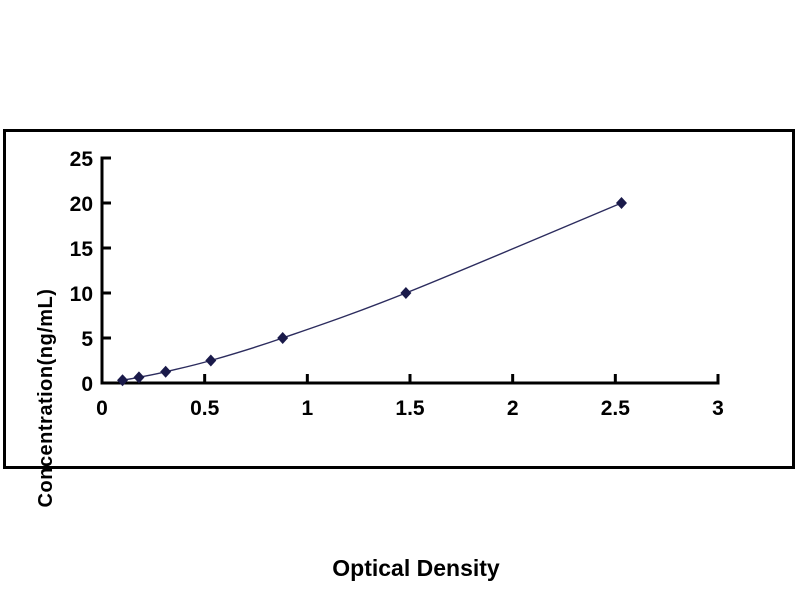 The height and width of the screenshot is (600, 800). What do you see at coordinates (205, 408) in the screenshot?
I see `x-tick-label: 0.5` at bounding box center [205, 408].